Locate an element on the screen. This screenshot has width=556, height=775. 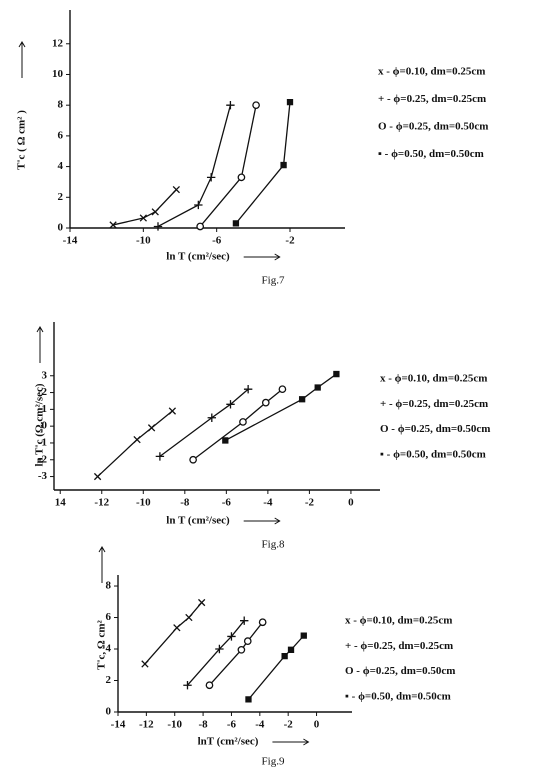
y-tick-label: 10 is located at coordinates (58, 74).